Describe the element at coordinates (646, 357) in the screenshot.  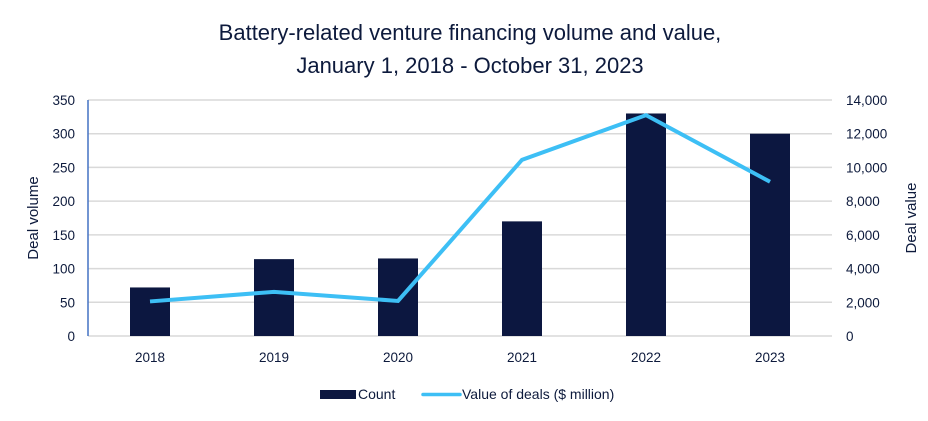
I see `x-tick-label: 2022` at that location.